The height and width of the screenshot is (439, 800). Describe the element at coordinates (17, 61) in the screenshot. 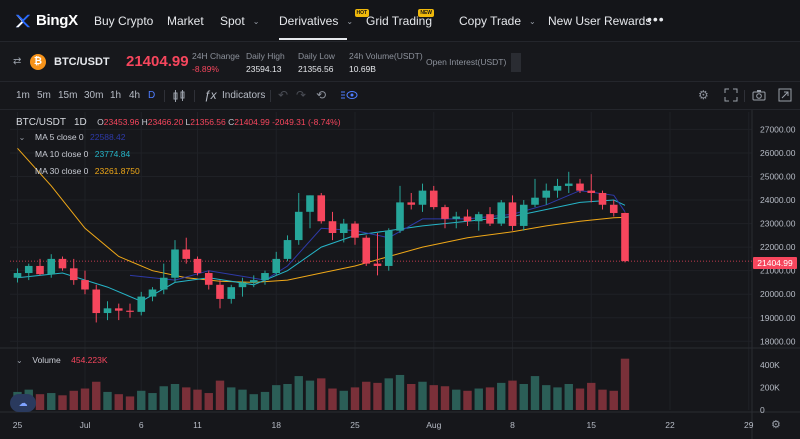

I see `swap-pair-icon: ⇄` at that location.